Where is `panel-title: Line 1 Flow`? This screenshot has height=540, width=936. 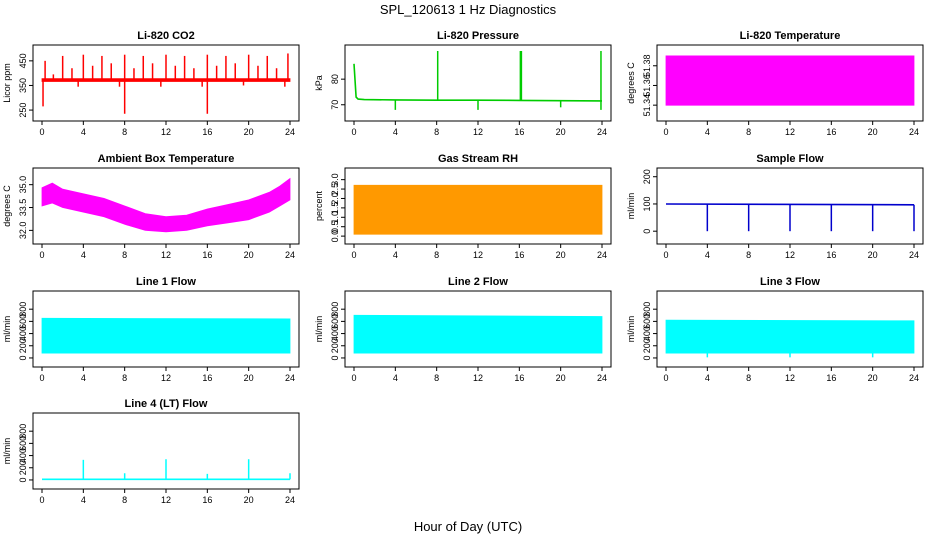 panel-title: Line 1 Flow is located at coordinates (166, 282).